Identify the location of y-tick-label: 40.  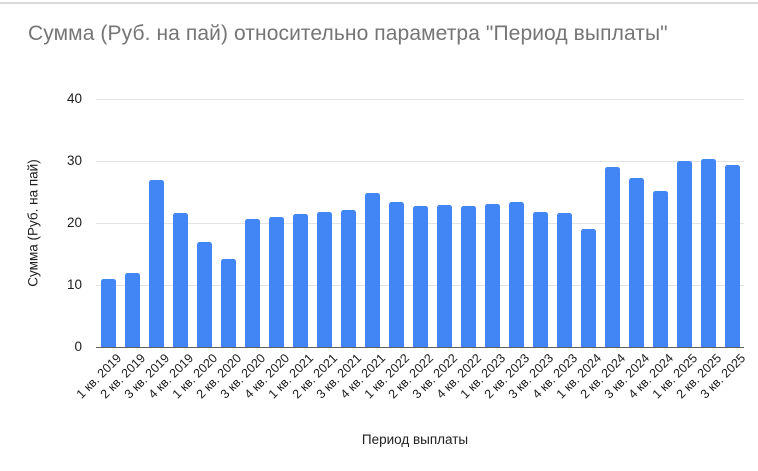
(74, 98).